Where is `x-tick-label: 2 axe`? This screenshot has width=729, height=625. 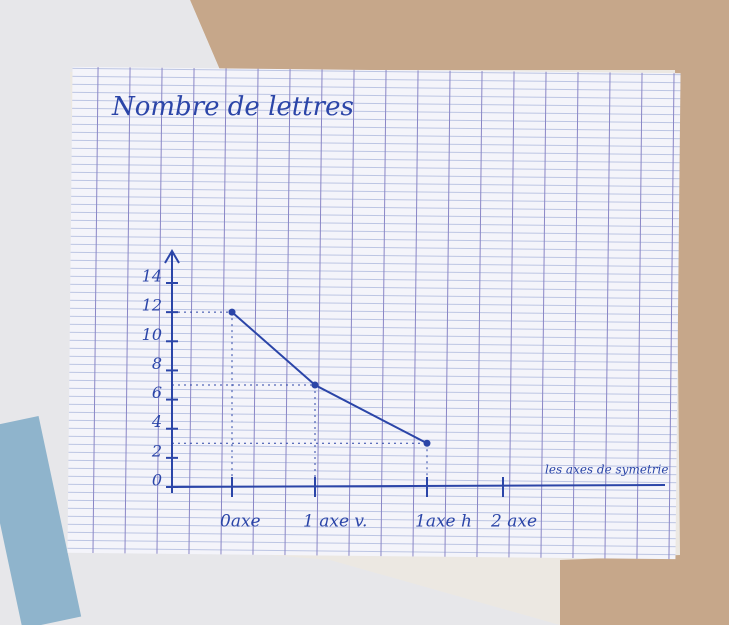 x-tick-label: 2 axe is located at coordinates (513, 522).